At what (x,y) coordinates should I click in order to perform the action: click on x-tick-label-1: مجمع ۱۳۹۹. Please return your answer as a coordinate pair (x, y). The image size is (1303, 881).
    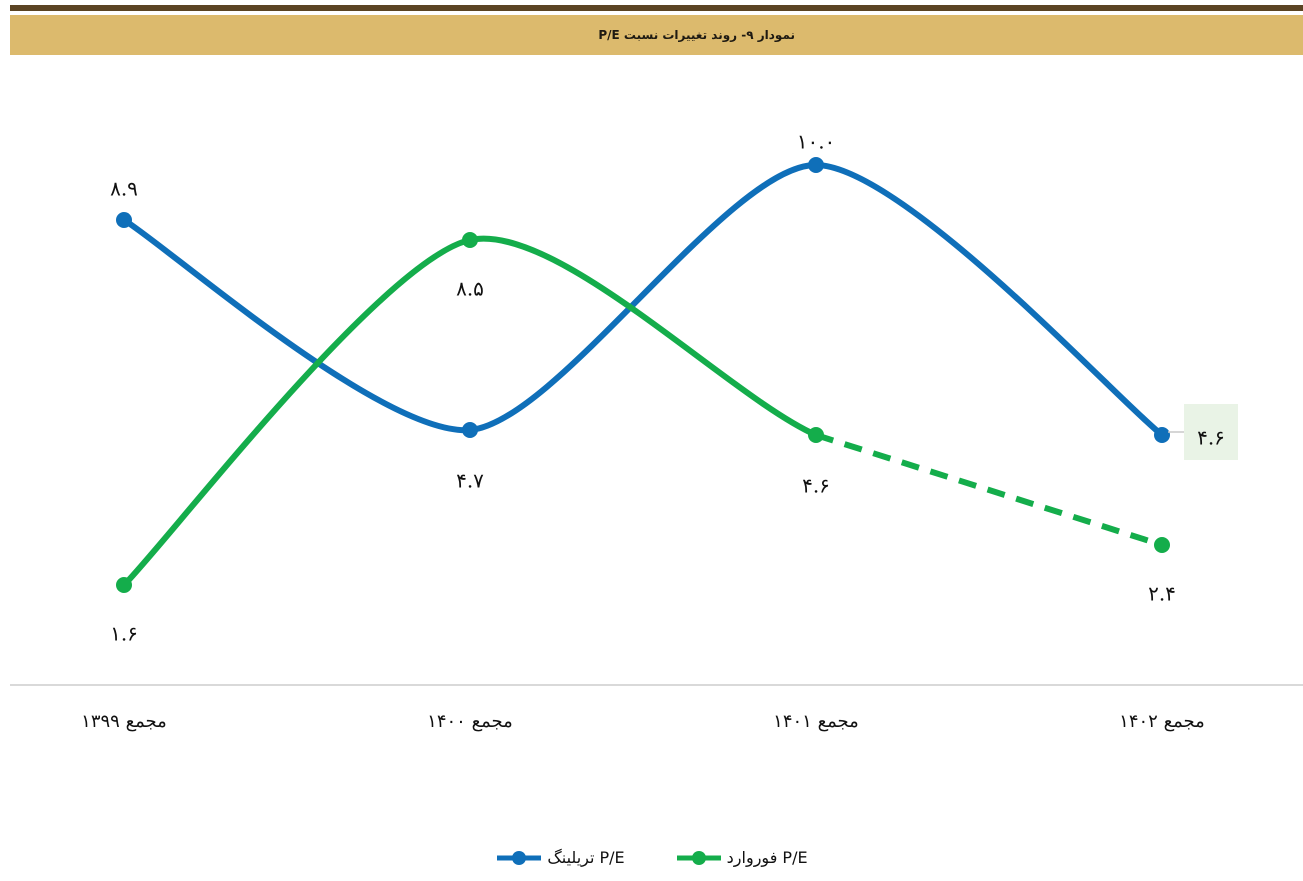
    Looking at the image, I should click on (124, 721).